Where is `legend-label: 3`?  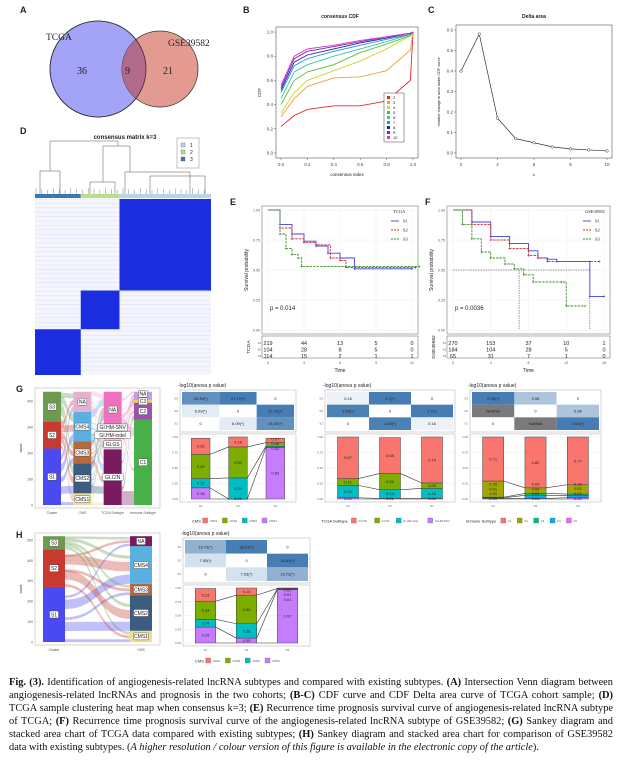
legend-label: 3 is located at coordinates (191, 160).